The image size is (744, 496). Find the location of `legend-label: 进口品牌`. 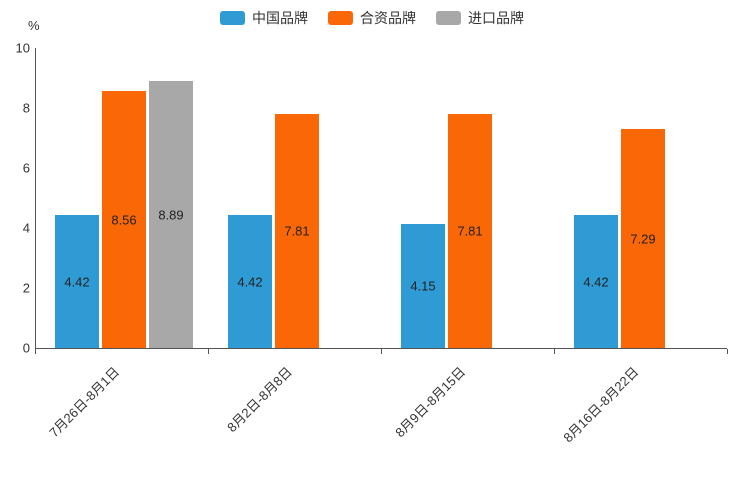

legend-label: 进口品牌 is located at coordinates (496, 18).